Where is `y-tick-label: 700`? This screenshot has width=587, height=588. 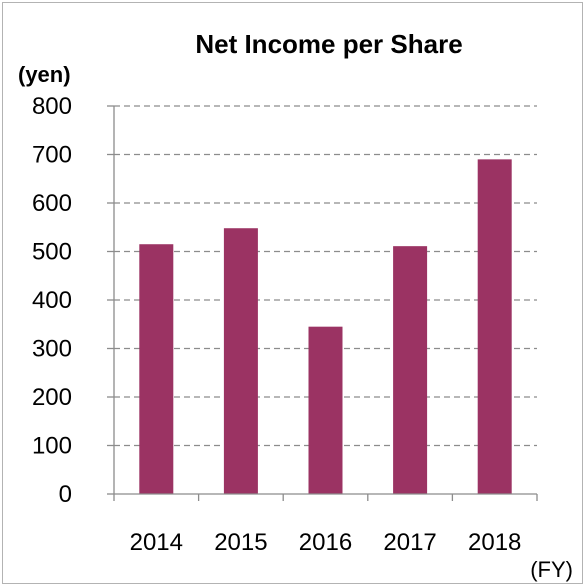
y-tick-label: 700 is located at coordinates (52, 155).